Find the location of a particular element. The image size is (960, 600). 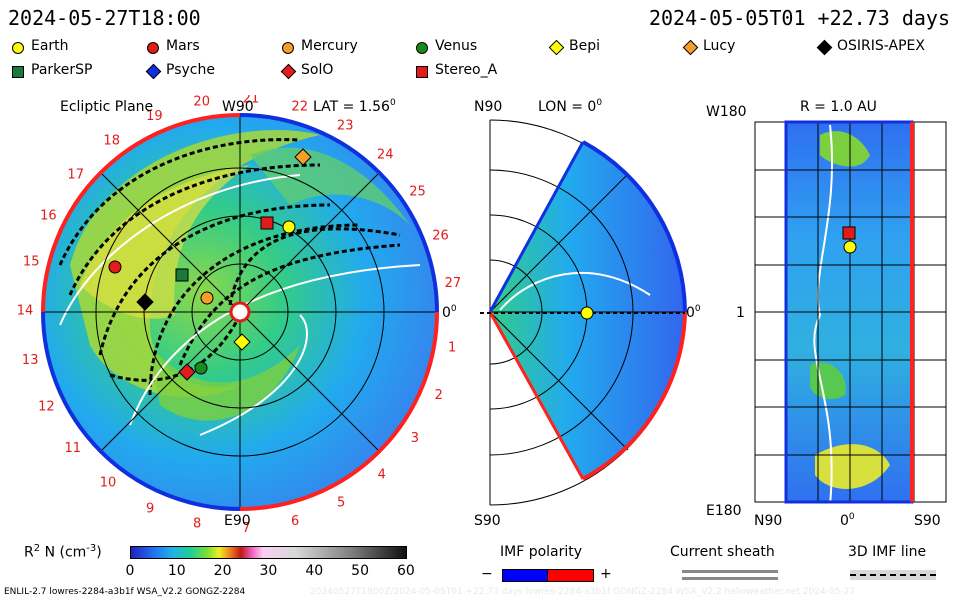

rotation-label: 4 is located at coordinates (382, 475).